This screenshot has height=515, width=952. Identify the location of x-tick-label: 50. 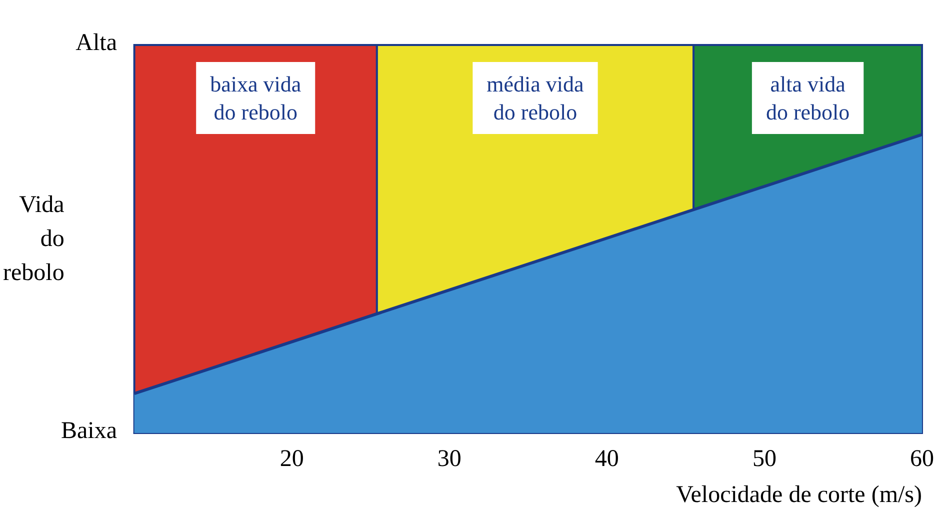
(764, 459).